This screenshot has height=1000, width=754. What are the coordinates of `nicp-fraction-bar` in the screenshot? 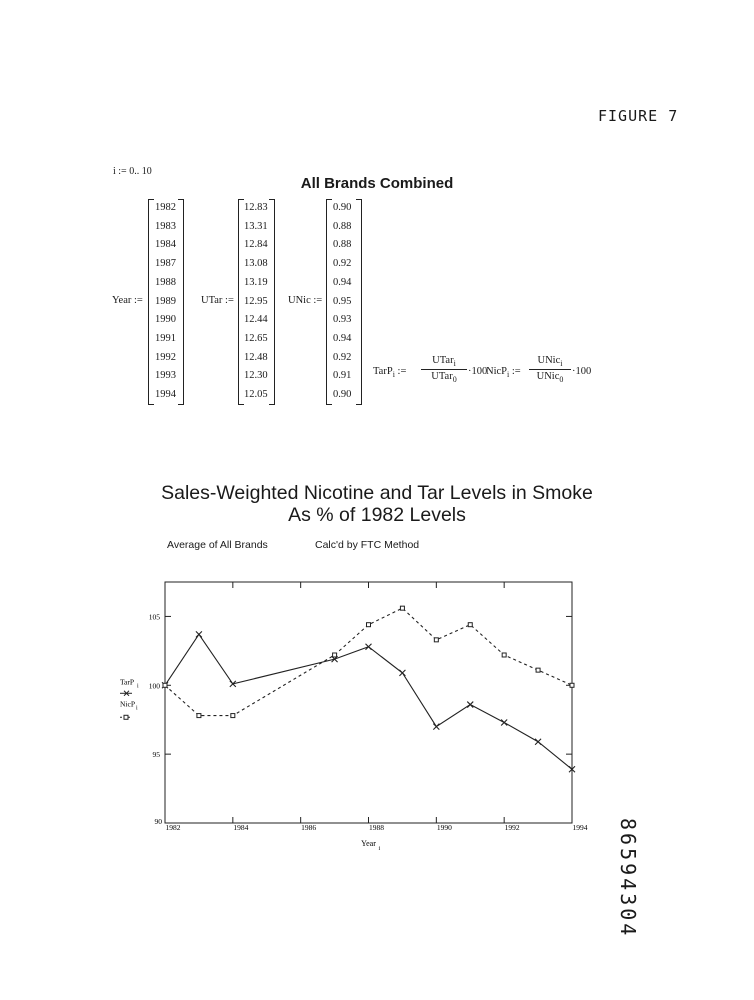 It's located at (550, 370).